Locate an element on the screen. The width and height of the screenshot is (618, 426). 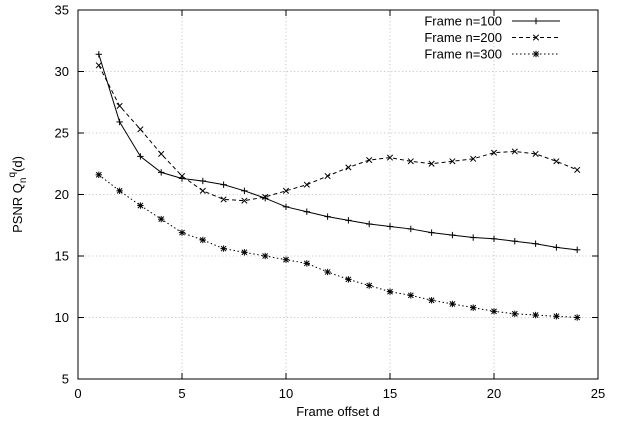
x-tick-label: 15 is located at coordinates (390, 393).